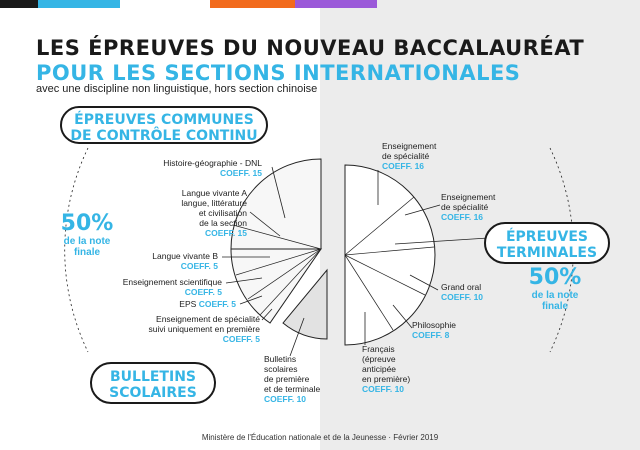 Image resolution: width=640 pixels, height=450 pixels. What do you see at coordinates (244, 280) in the screenshot?
I see `leader-sci` at bounding box center [244, 280].